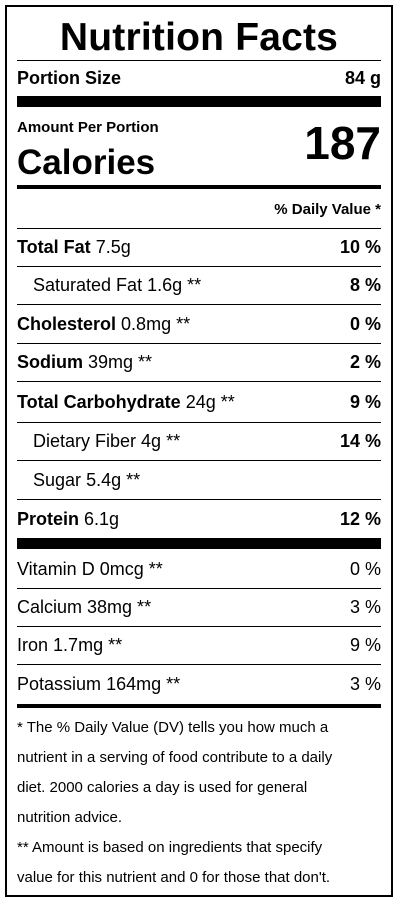 The width and height of the screenshot is (400, 904). I want to click on vitamin-name: Calcium, so click(50, 606).